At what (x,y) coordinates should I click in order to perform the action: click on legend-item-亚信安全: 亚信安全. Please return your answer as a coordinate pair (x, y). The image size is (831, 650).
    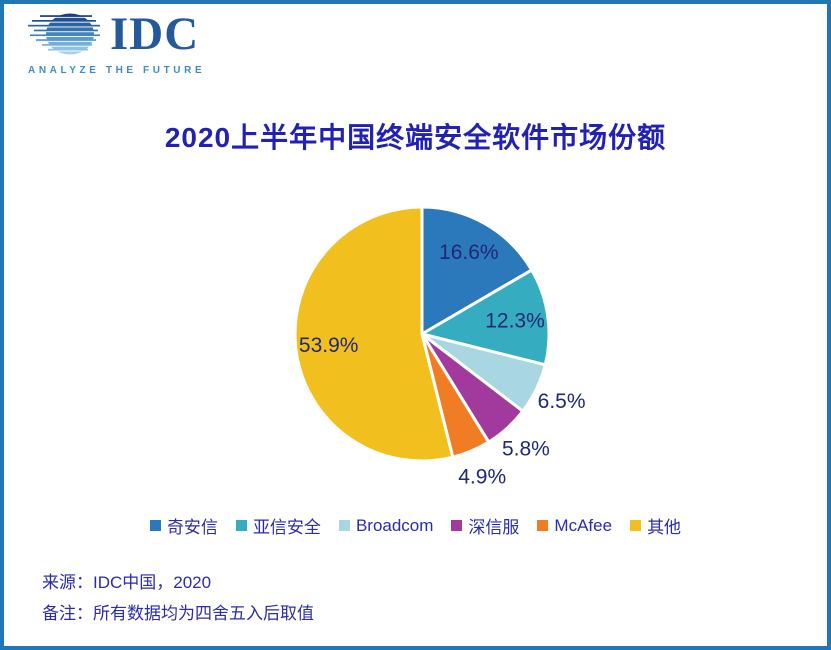
    Looking at the image, I should click on (278, 525).